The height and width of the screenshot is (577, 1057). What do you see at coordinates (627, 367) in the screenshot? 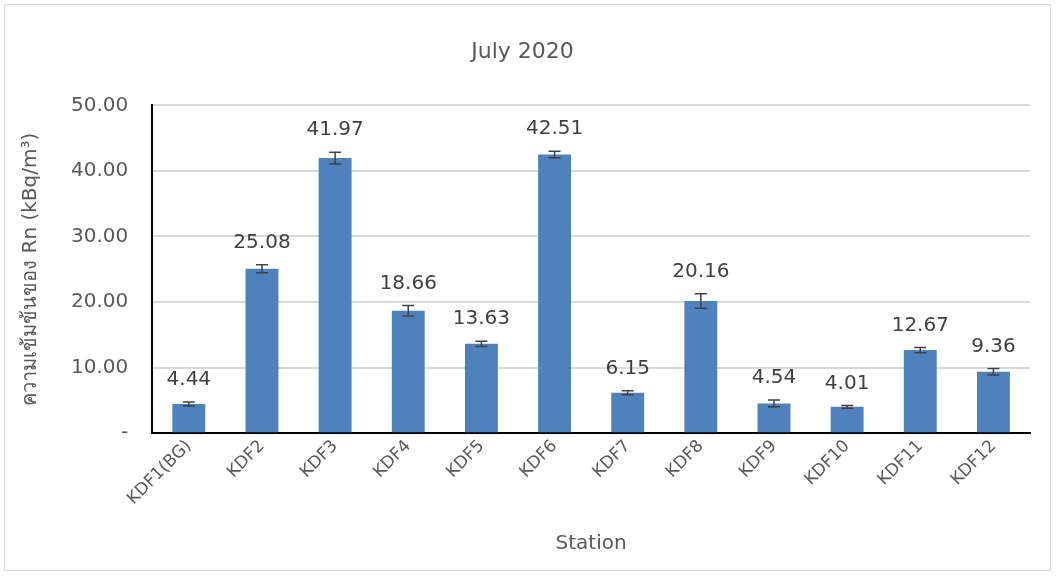
I see `data-label: 6.15` at bounding box center [627, 367].